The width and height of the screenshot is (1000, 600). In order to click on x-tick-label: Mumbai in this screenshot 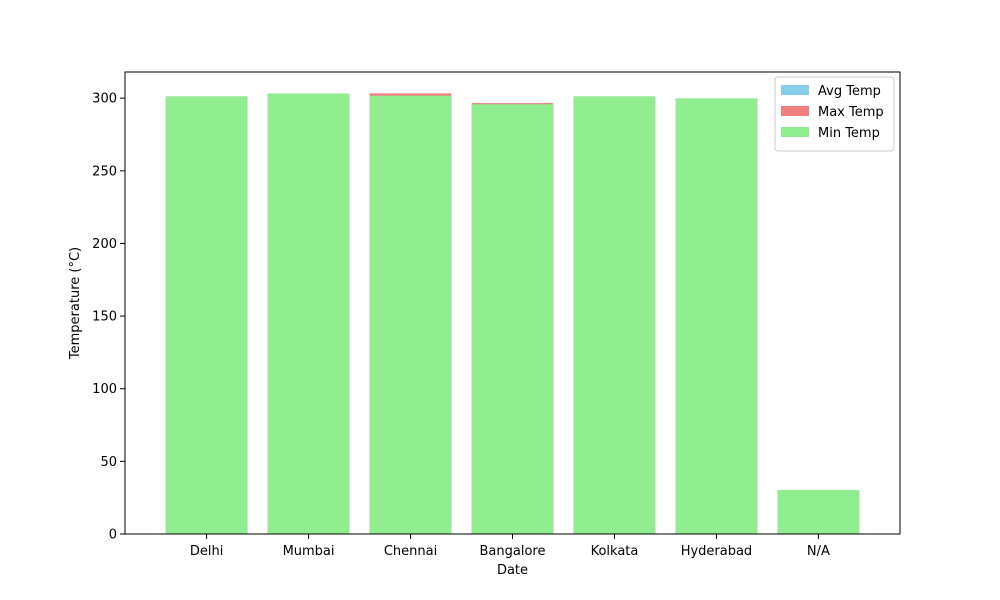, I will do `click(309, 551)`.